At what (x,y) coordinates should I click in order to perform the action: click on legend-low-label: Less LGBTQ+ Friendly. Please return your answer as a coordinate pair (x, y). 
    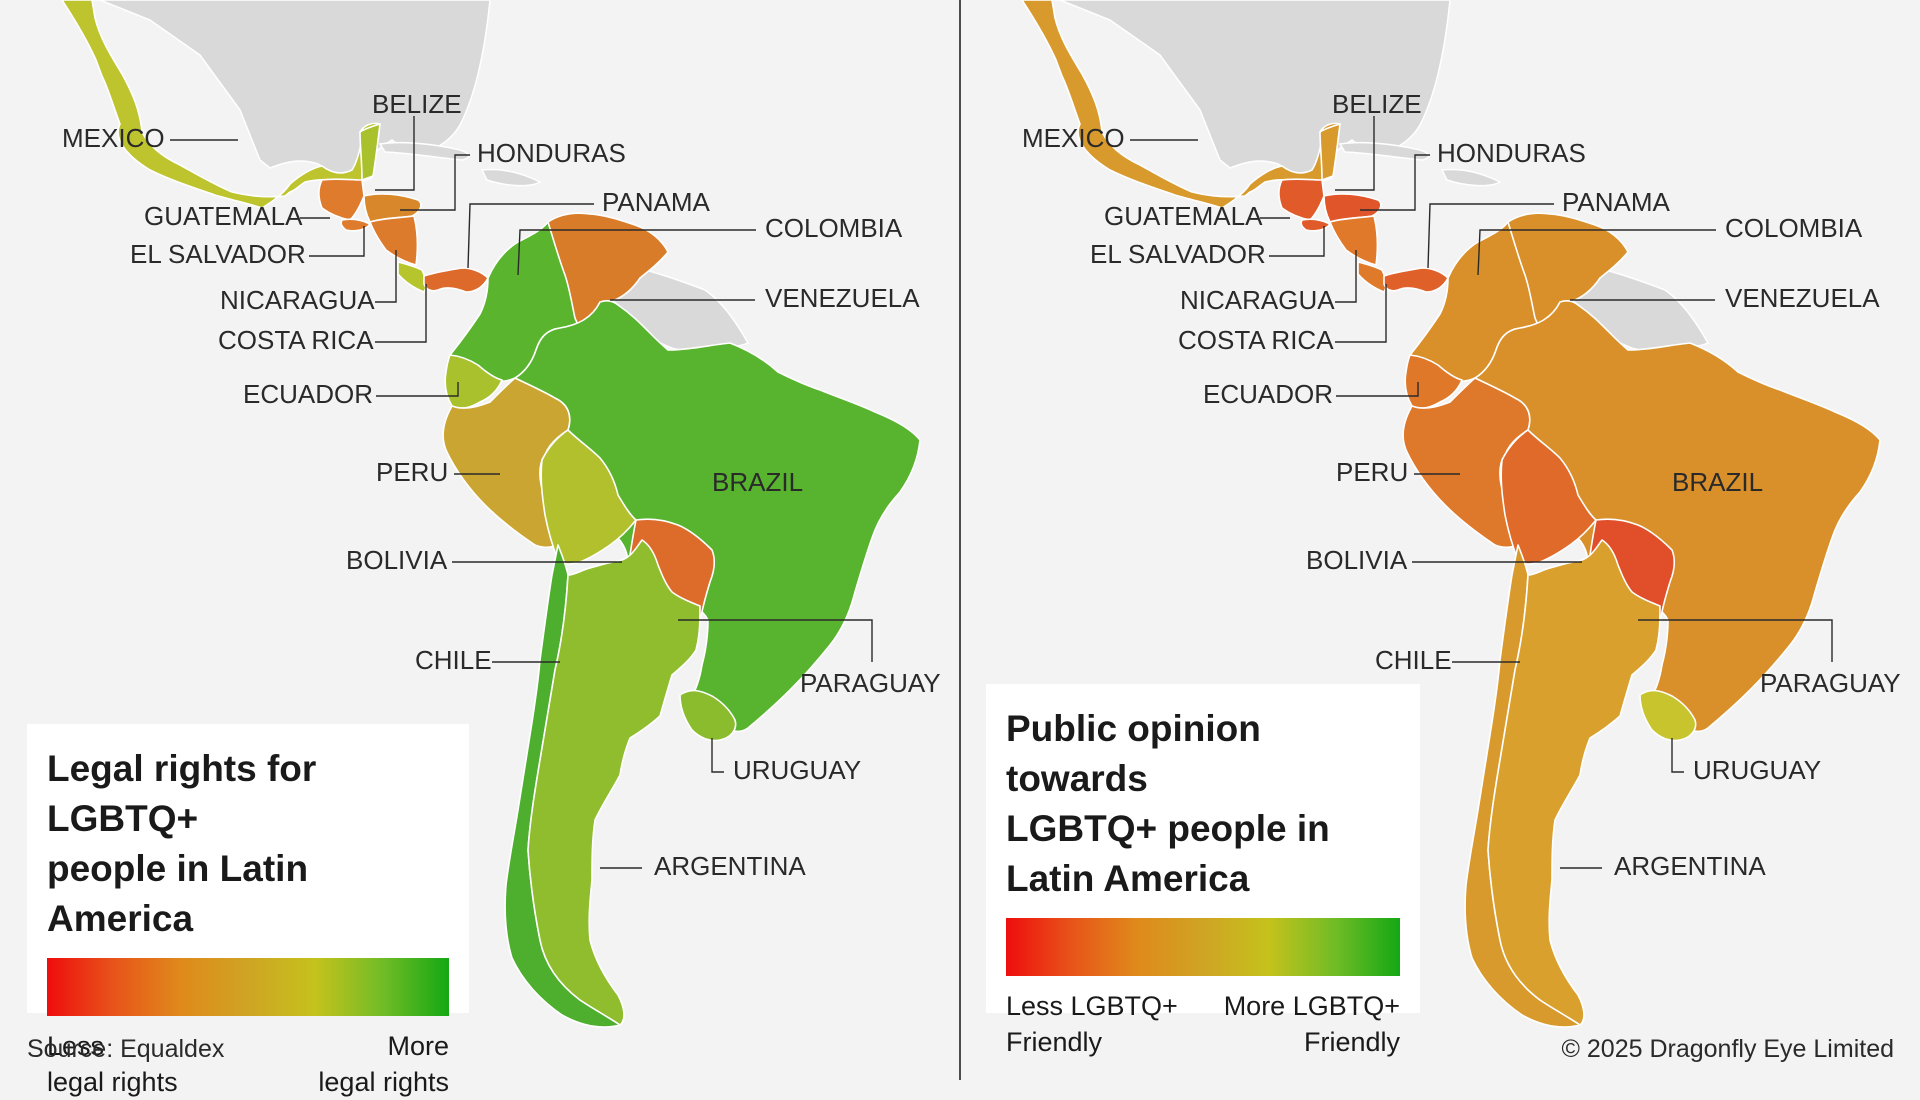
    Looking at the image, I should click on (1092, 1024).